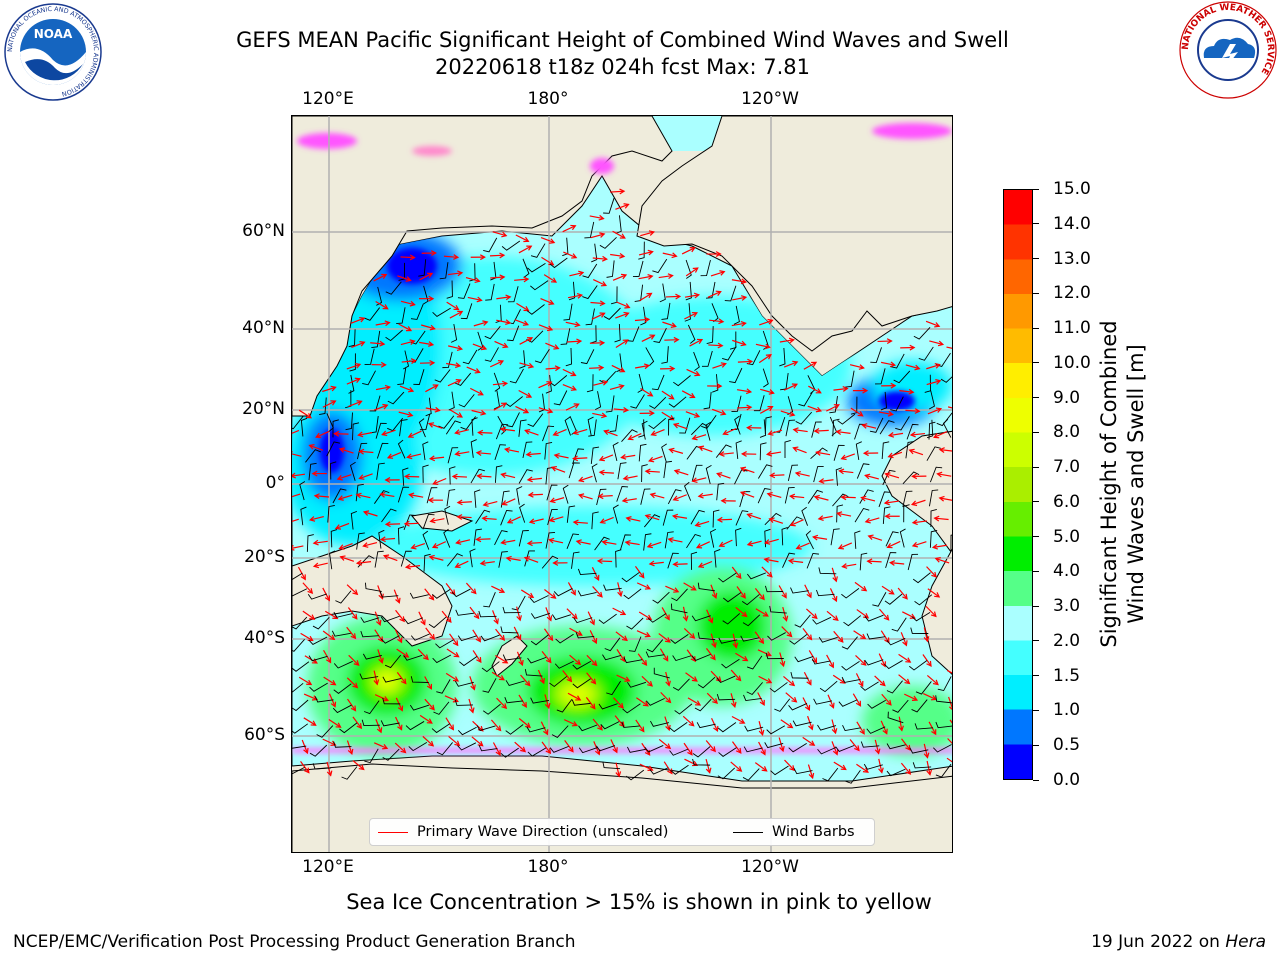 The width and height of the screenshot is (1280, 960). I want to click on footer-date: 19 Jun 2022 on Hera, so click(1178, 942).